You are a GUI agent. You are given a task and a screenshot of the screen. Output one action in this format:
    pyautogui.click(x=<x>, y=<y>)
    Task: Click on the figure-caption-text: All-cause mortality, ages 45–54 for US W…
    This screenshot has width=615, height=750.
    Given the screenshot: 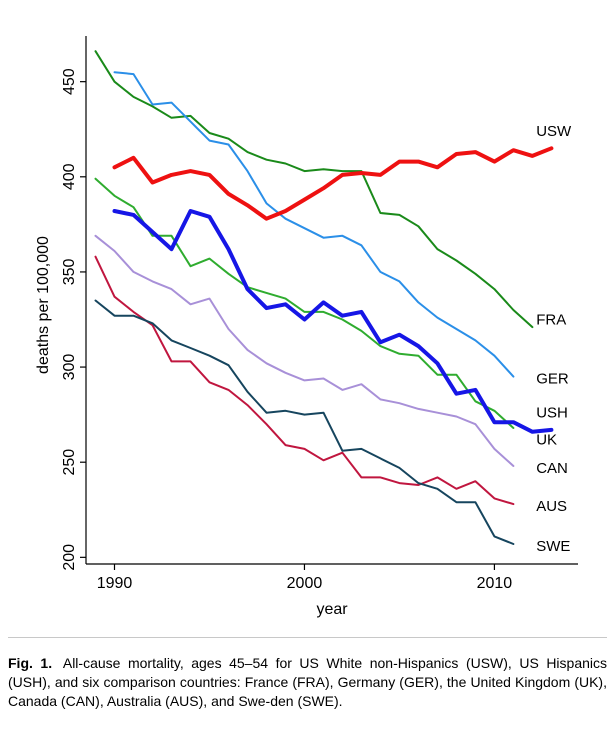 What is the action you would take?
    pyautogui.click(x=308, y=682)
    